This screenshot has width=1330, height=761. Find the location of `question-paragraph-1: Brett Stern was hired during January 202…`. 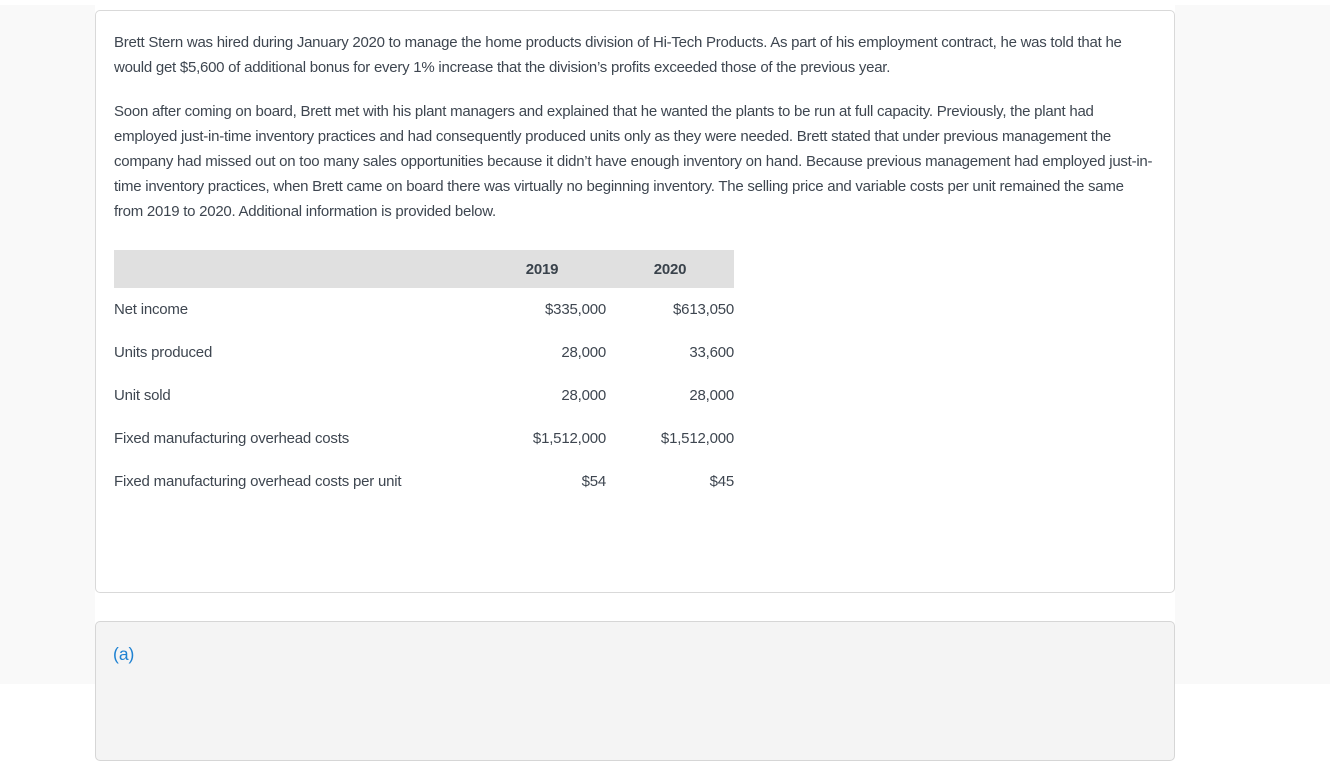

question-paragraph-1: Brett Stern was hired during January 202… is located at coordinates (618, 55).